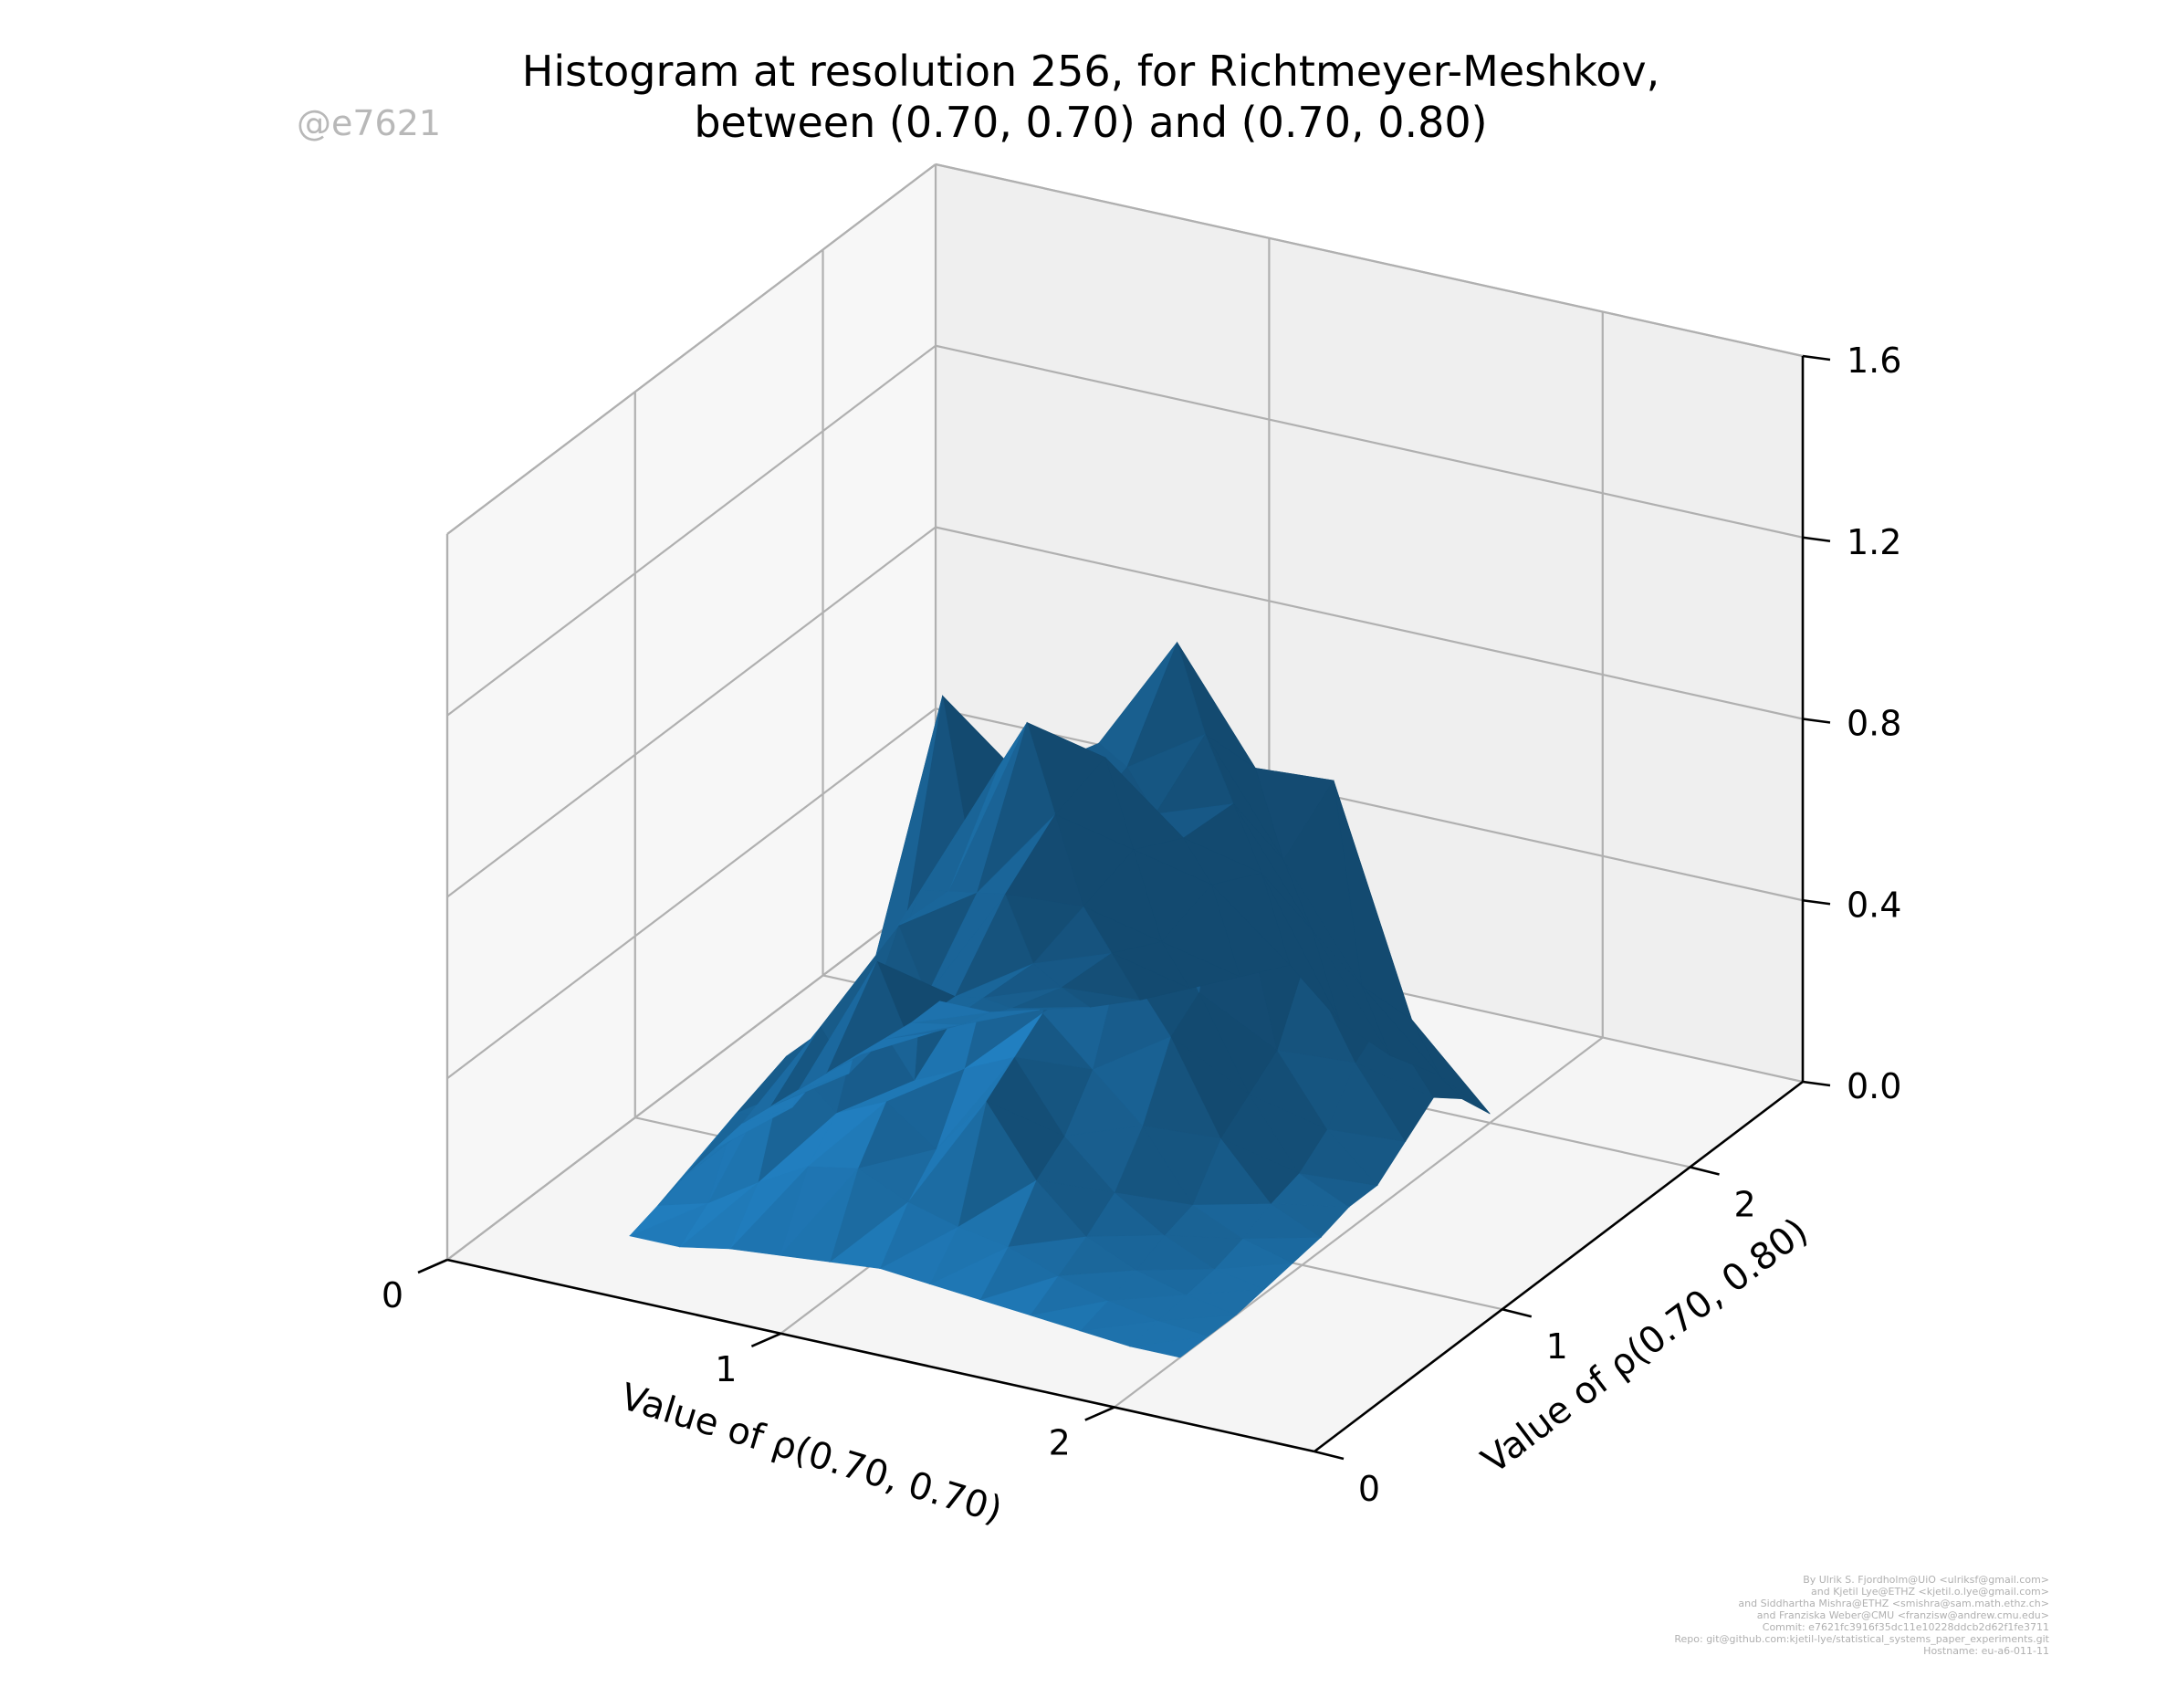 The image size is (2177, 1708). I want to click on x-tick-label: 2, so click(1060, 1443).